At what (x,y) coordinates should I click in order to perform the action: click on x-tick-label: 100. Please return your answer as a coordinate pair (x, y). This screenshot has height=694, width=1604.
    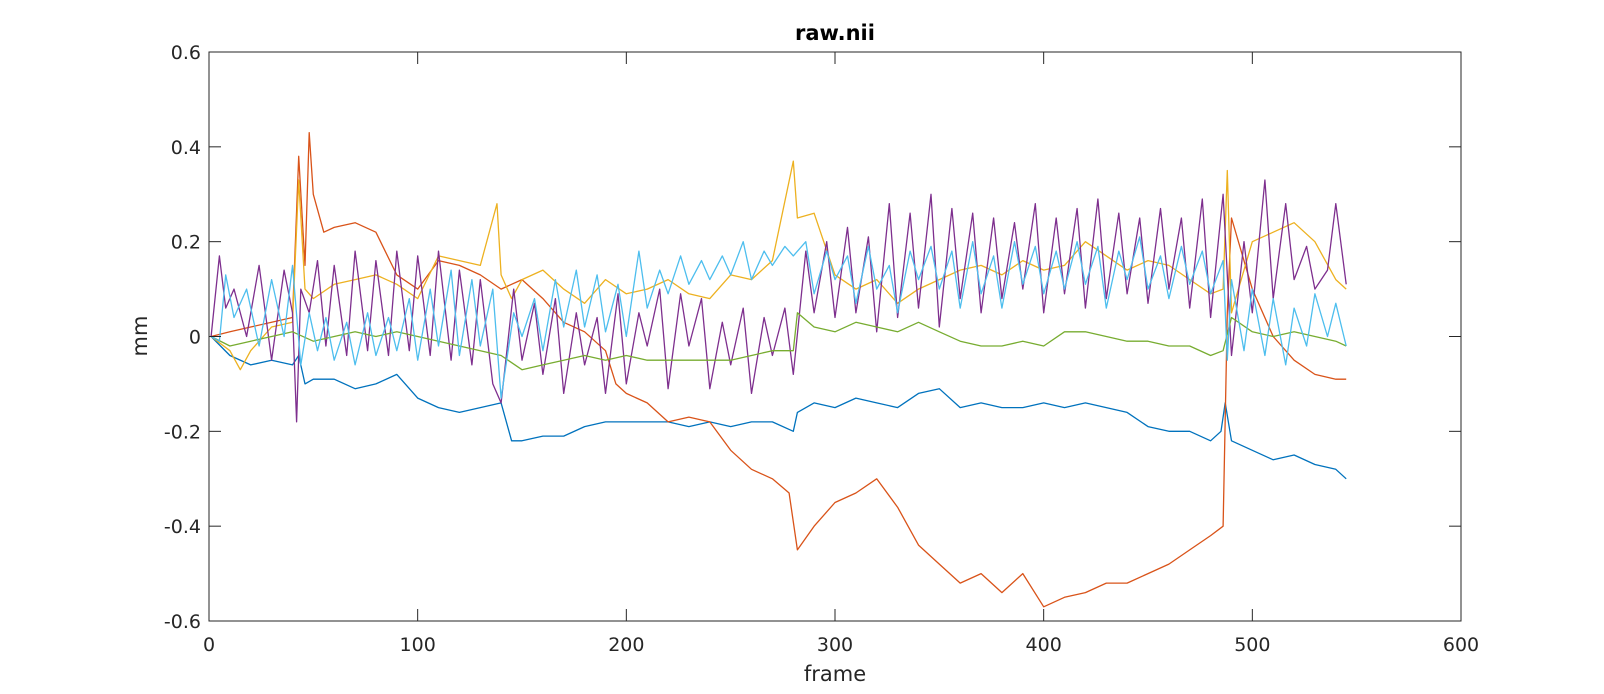
    Looking at the image, I should click on (418, 645).